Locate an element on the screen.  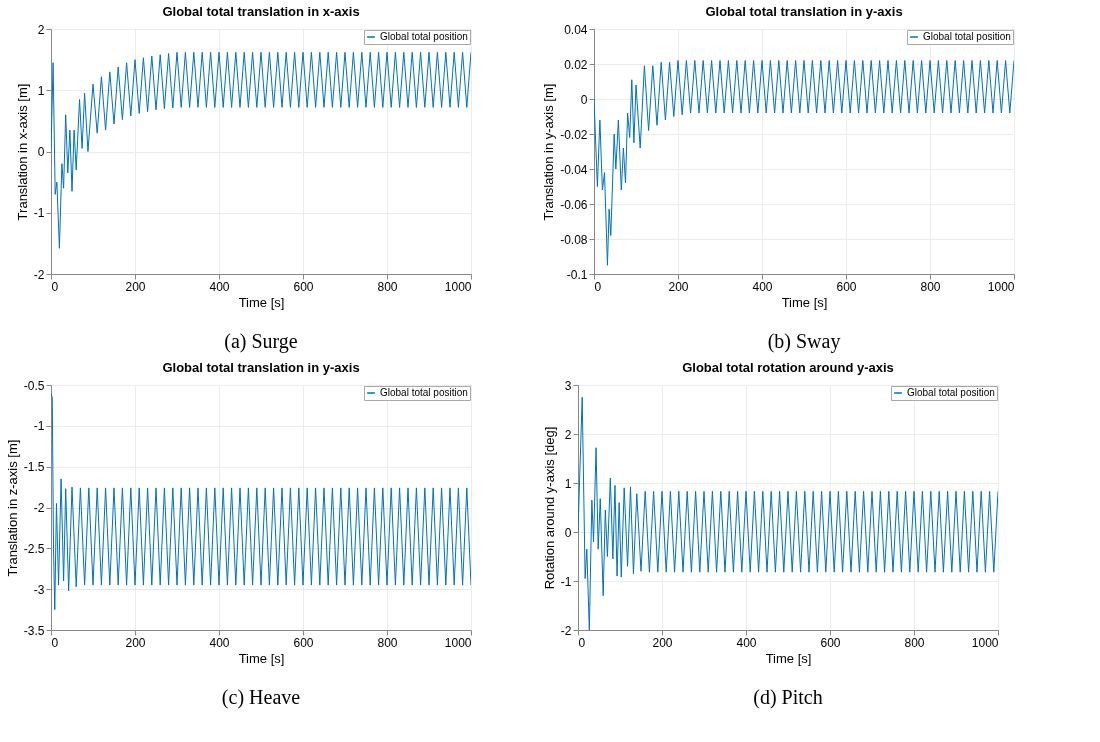
chart-title: Global total rotation around y-axis is located at coordinates (788, 367).